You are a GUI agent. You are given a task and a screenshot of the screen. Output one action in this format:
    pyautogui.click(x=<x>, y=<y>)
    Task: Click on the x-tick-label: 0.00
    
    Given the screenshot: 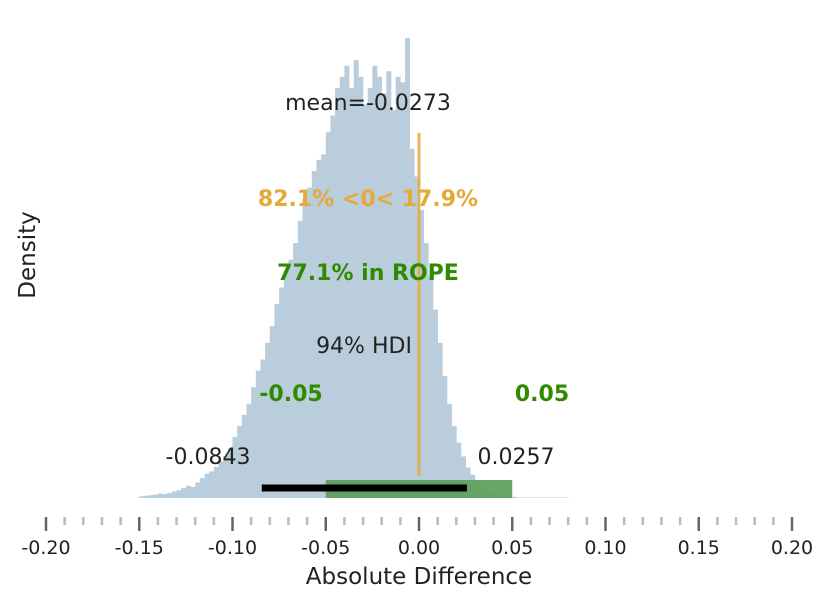 What is the action you would take?
    pyautogui.click(x=419, y=548)
    